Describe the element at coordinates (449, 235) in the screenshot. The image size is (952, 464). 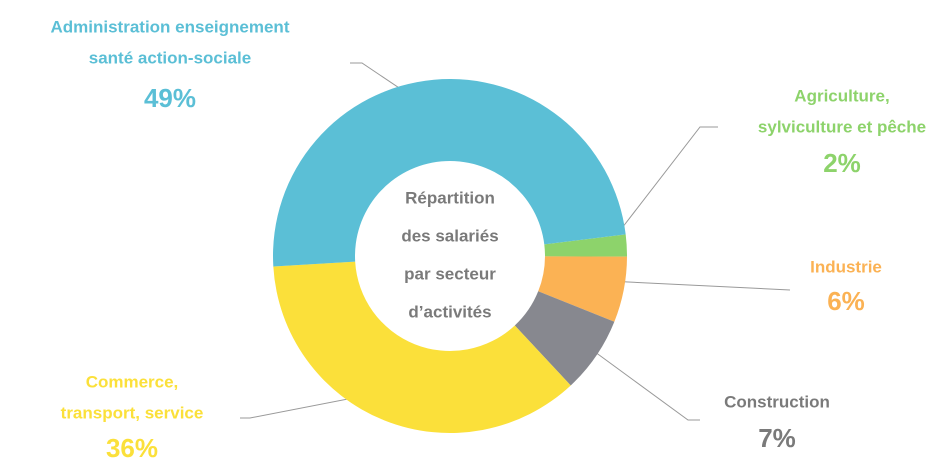
I see `chart-title: des salariés` at that location.